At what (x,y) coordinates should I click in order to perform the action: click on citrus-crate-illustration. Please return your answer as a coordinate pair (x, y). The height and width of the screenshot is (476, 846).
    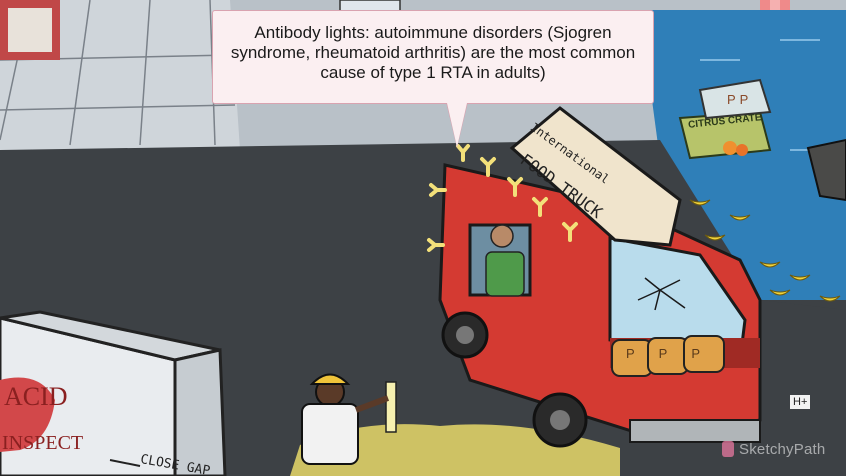
    Looking at the image, I should click on (725, 119).